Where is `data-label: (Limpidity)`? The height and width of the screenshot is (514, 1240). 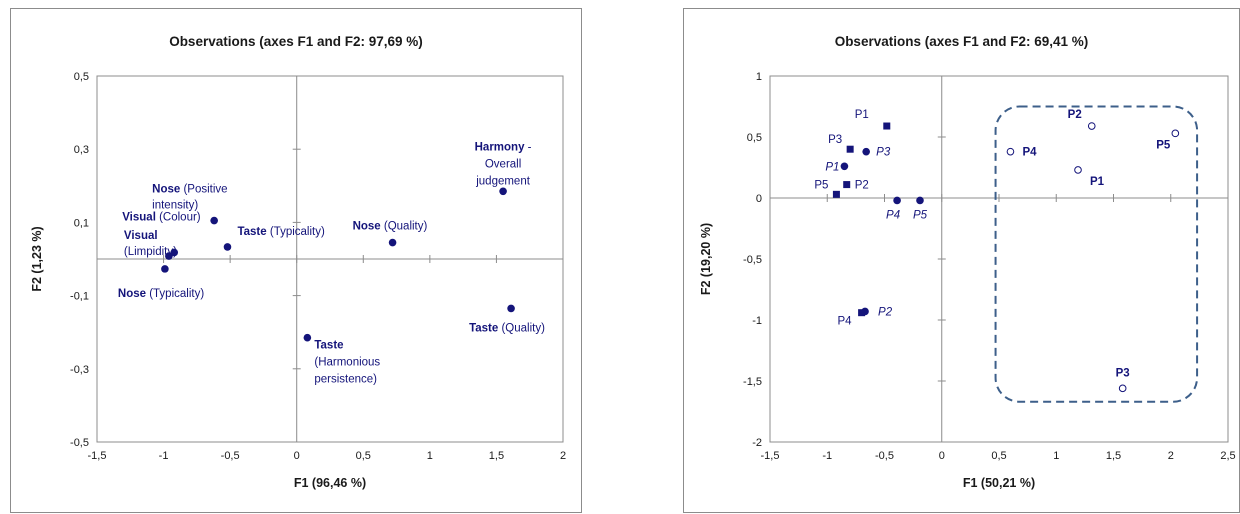 data-label: (Limpidity) is located at coordinates (150, 252).